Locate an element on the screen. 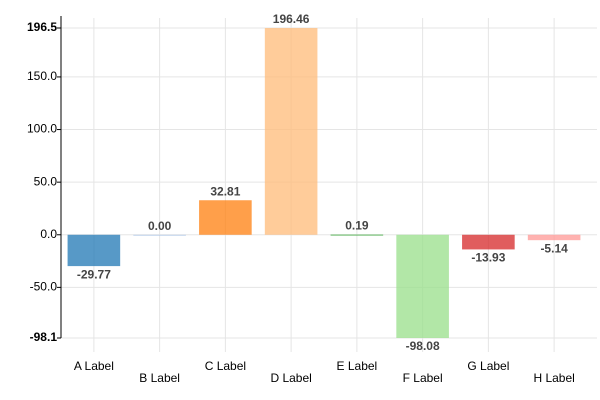 This screenshot has height=400, width=600. value-label: 0.00 is located at coordinates (160, 226).